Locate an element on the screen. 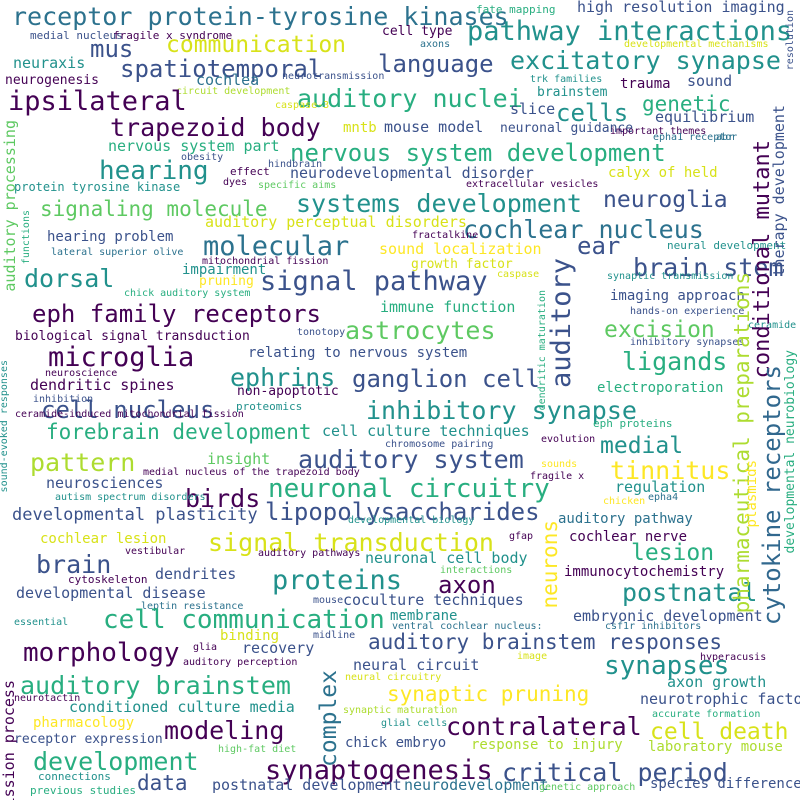 This screenshot has width=800, height=800. word: dendrites is located at coordinates (196, 574).